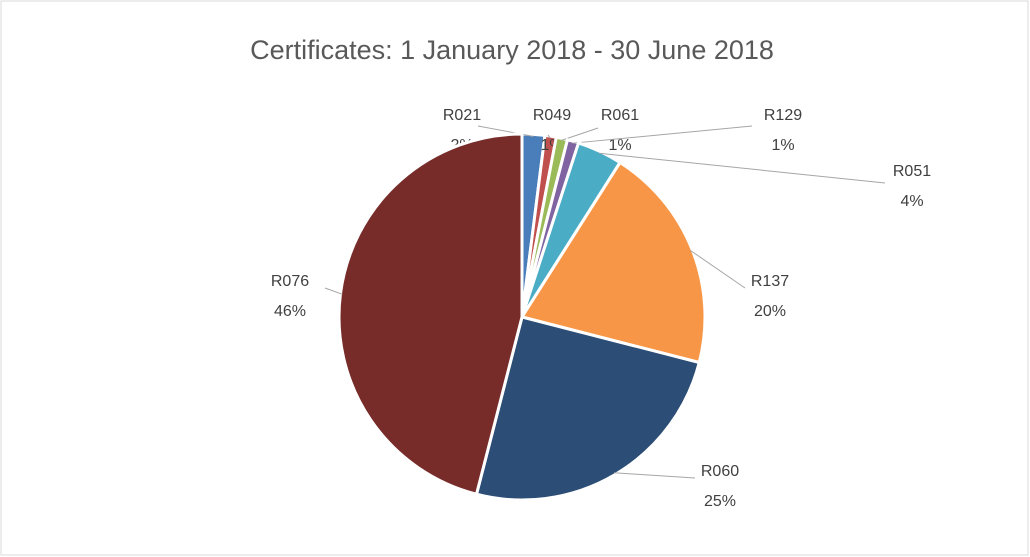 This screenshot has width=1030, height=557. Describe the element at coordinates (620, 115) in the screenshot. I see `slice-label: R061` at that location.